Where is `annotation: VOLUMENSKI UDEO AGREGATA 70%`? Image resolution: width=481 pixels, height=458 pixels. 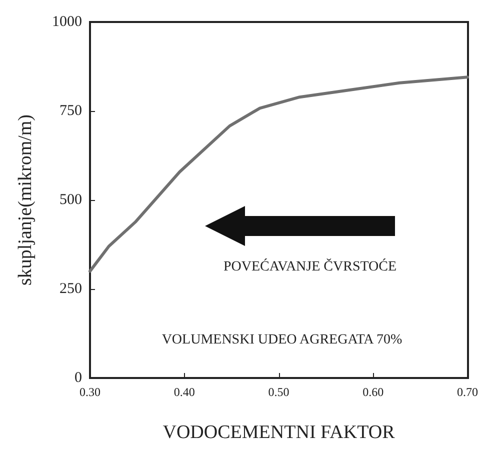
annotation: VOLUMENSKI UDEO AGREGATA 70% is located at coordinates (282, 340).